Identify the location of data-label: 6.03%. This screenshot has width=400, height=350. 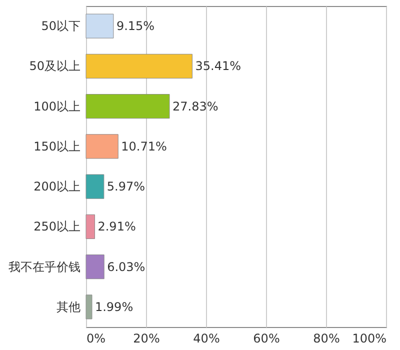
(126, 267).